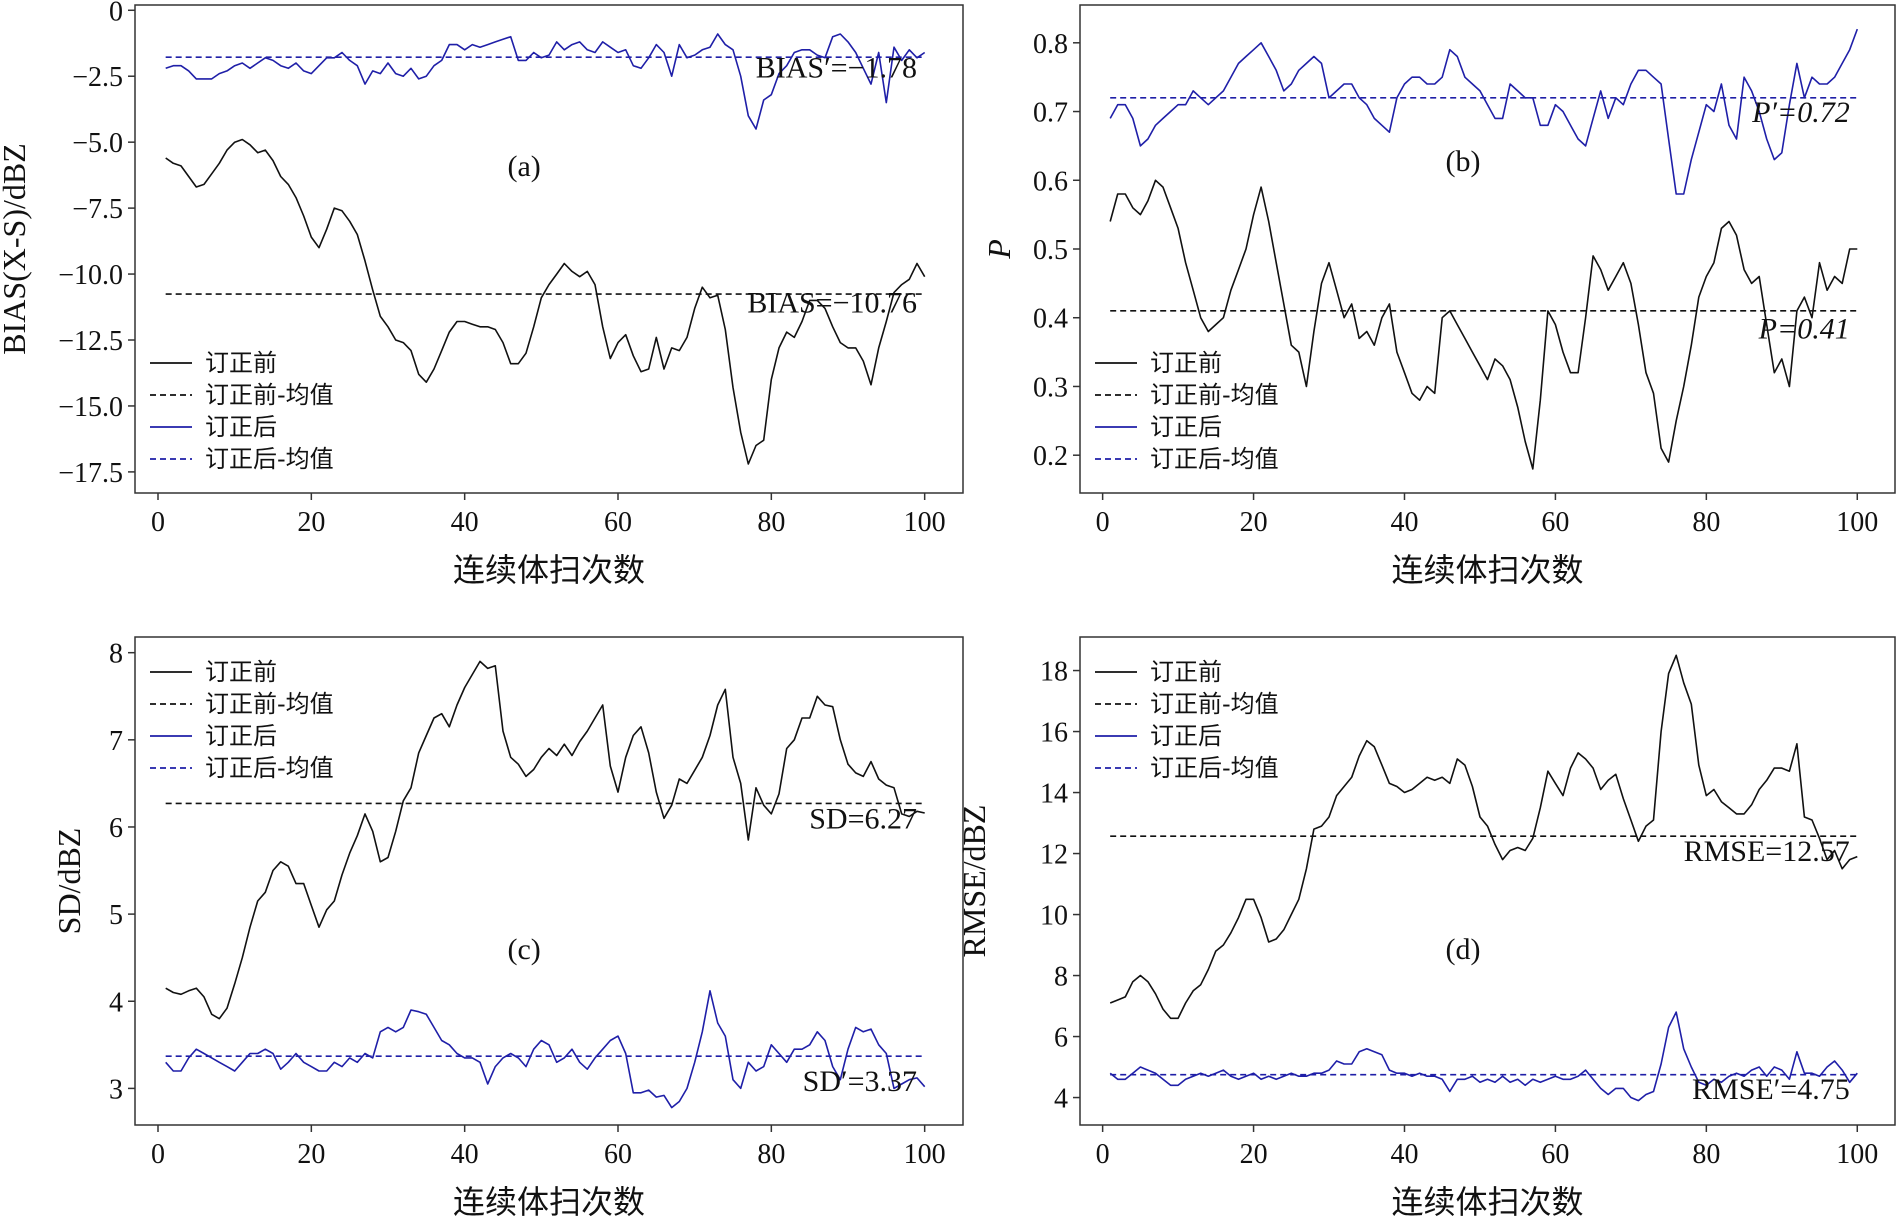  What do you see at coordinates (1054, 916) in the screenshot?
I see `y-tick-label: 10` at bounding box center [1054, 916].